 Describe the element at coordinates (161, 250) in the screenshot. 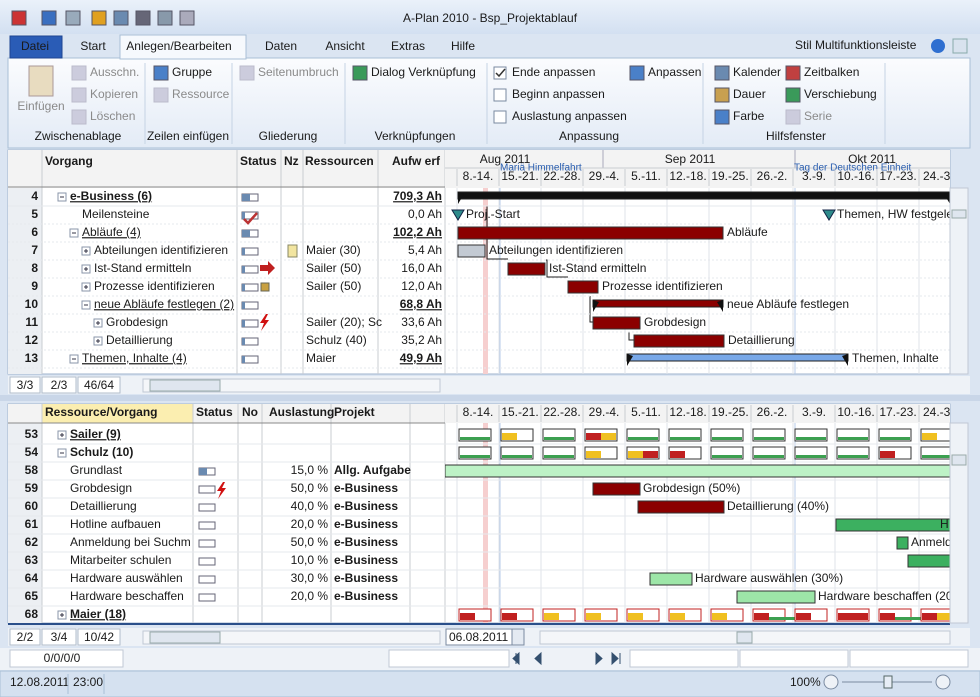

I see `task-name: Abteilungen identifizieren` at that location.